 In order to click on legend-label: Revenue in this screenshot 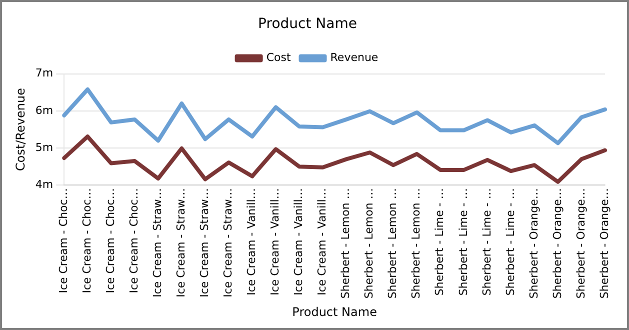, I will do `click(354, 57)`.